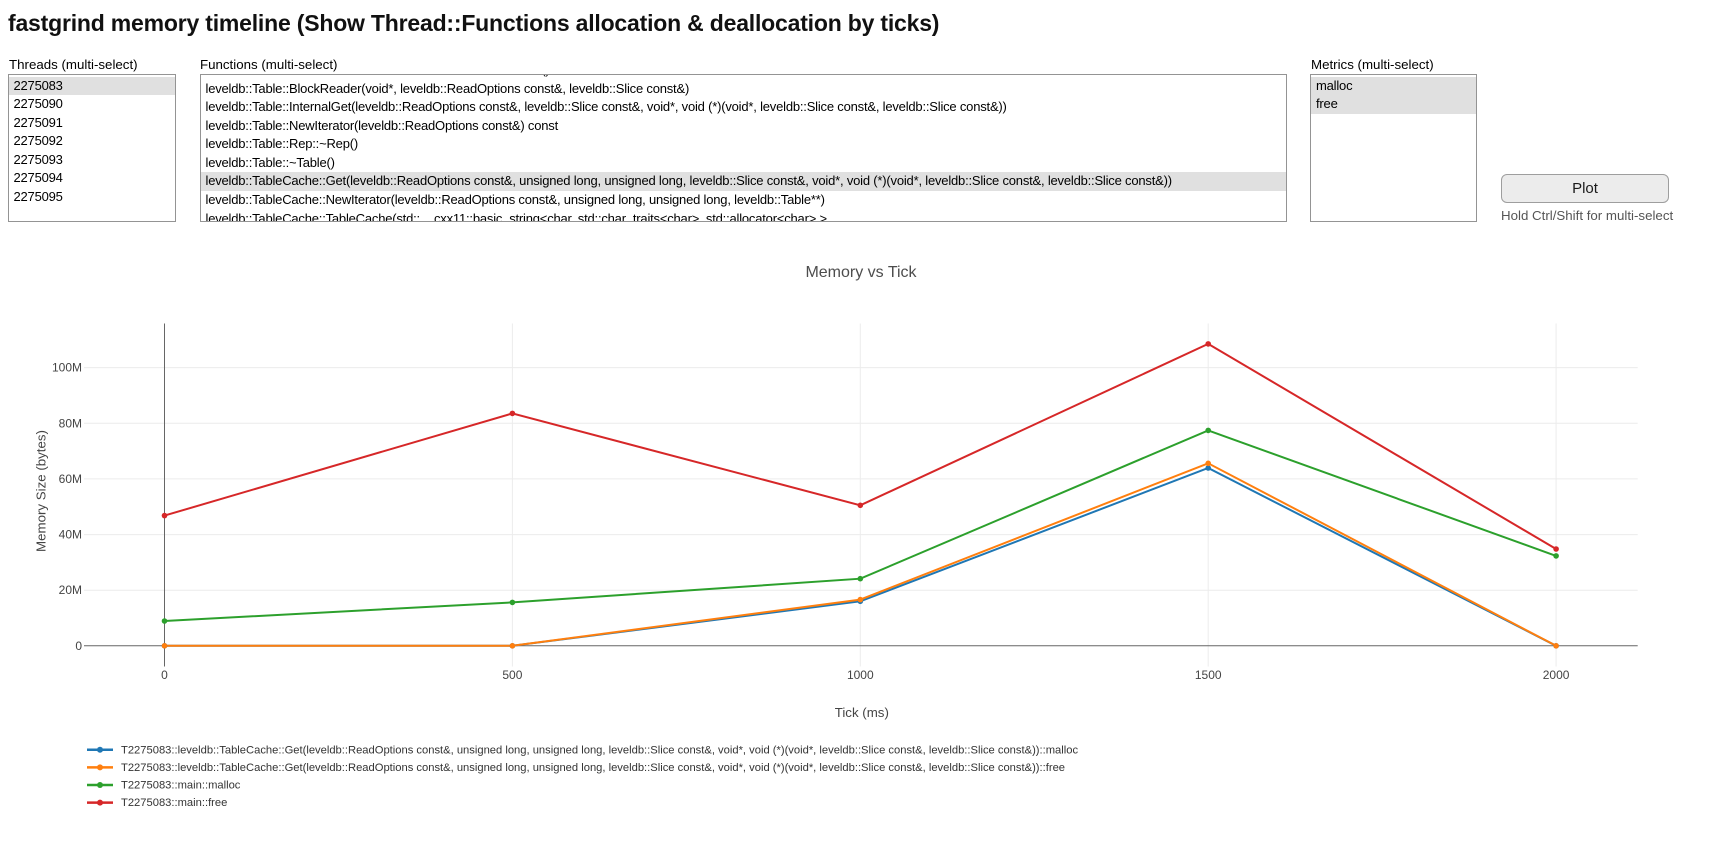 Image resolution: width=1720 pixels, height=865 pixels. Describe the element at coordinates (861, 272) in the screenshot. I see `svg-text: Memory vs Tick` at that location.